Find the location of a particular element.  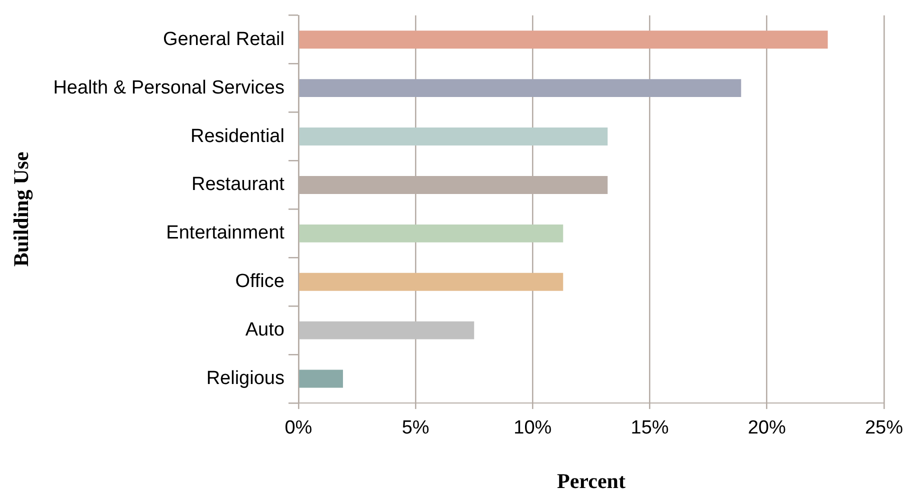

x-tick-label: 15% is located at coordinates (649, 428).